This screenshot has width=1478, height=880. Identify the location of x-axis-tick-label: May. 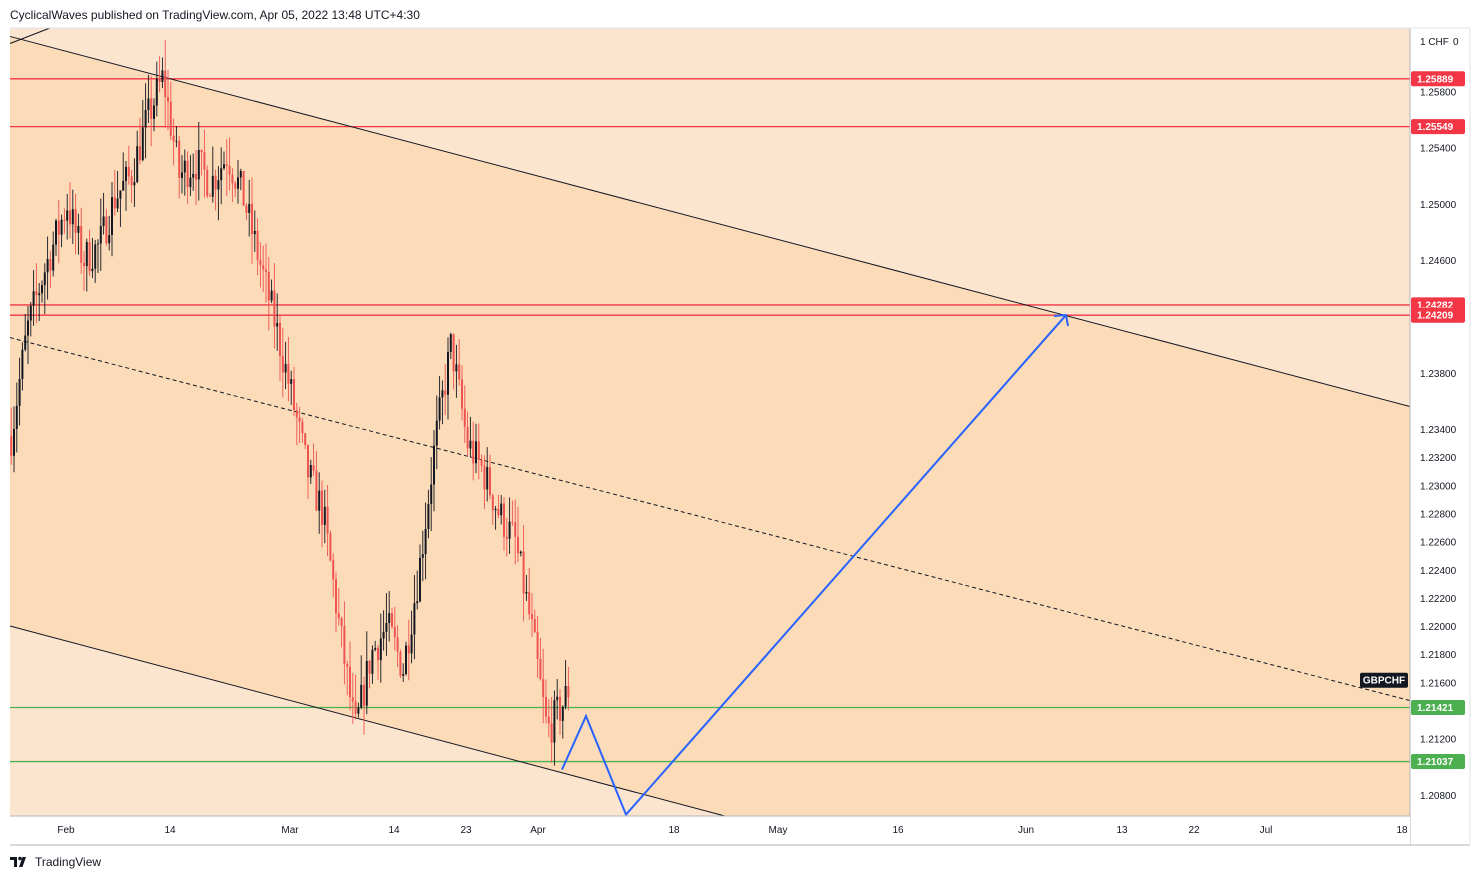
(778, 830).